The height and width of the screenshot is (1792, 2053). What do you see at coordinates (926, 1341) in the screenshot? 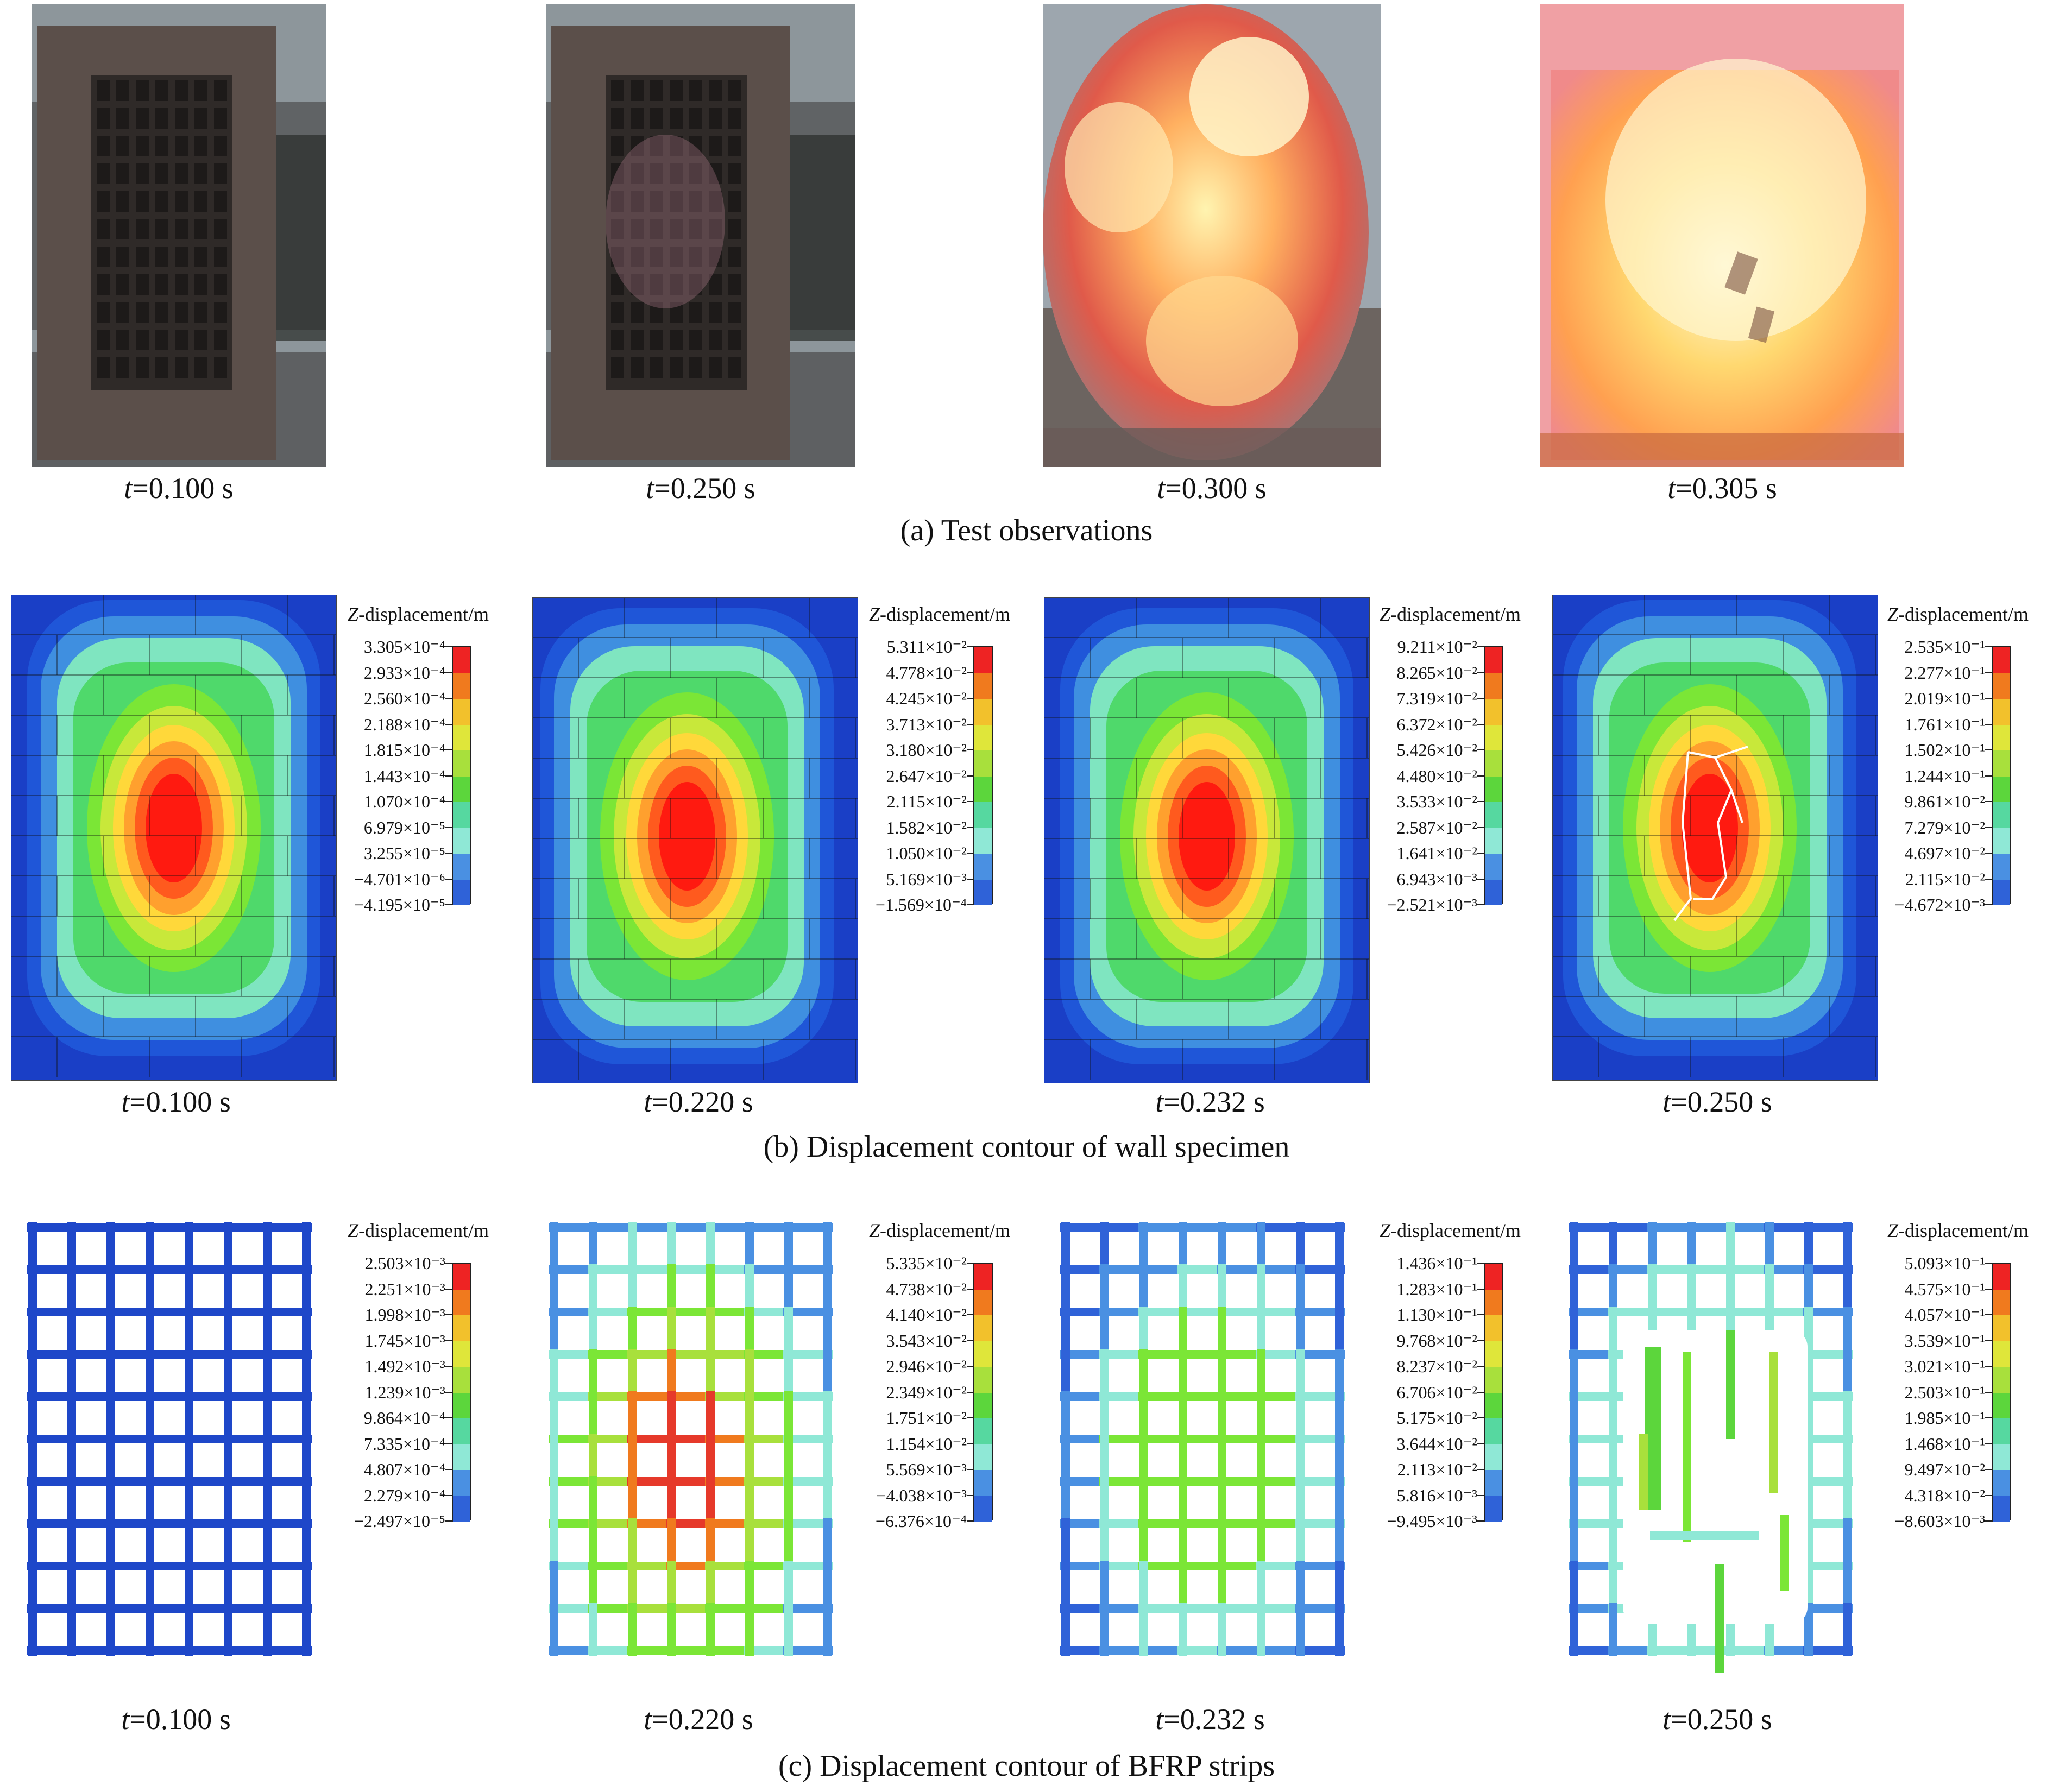
I see `legend-tick-label: 3.543×10⁻²` at bounding box center [926, 1341].